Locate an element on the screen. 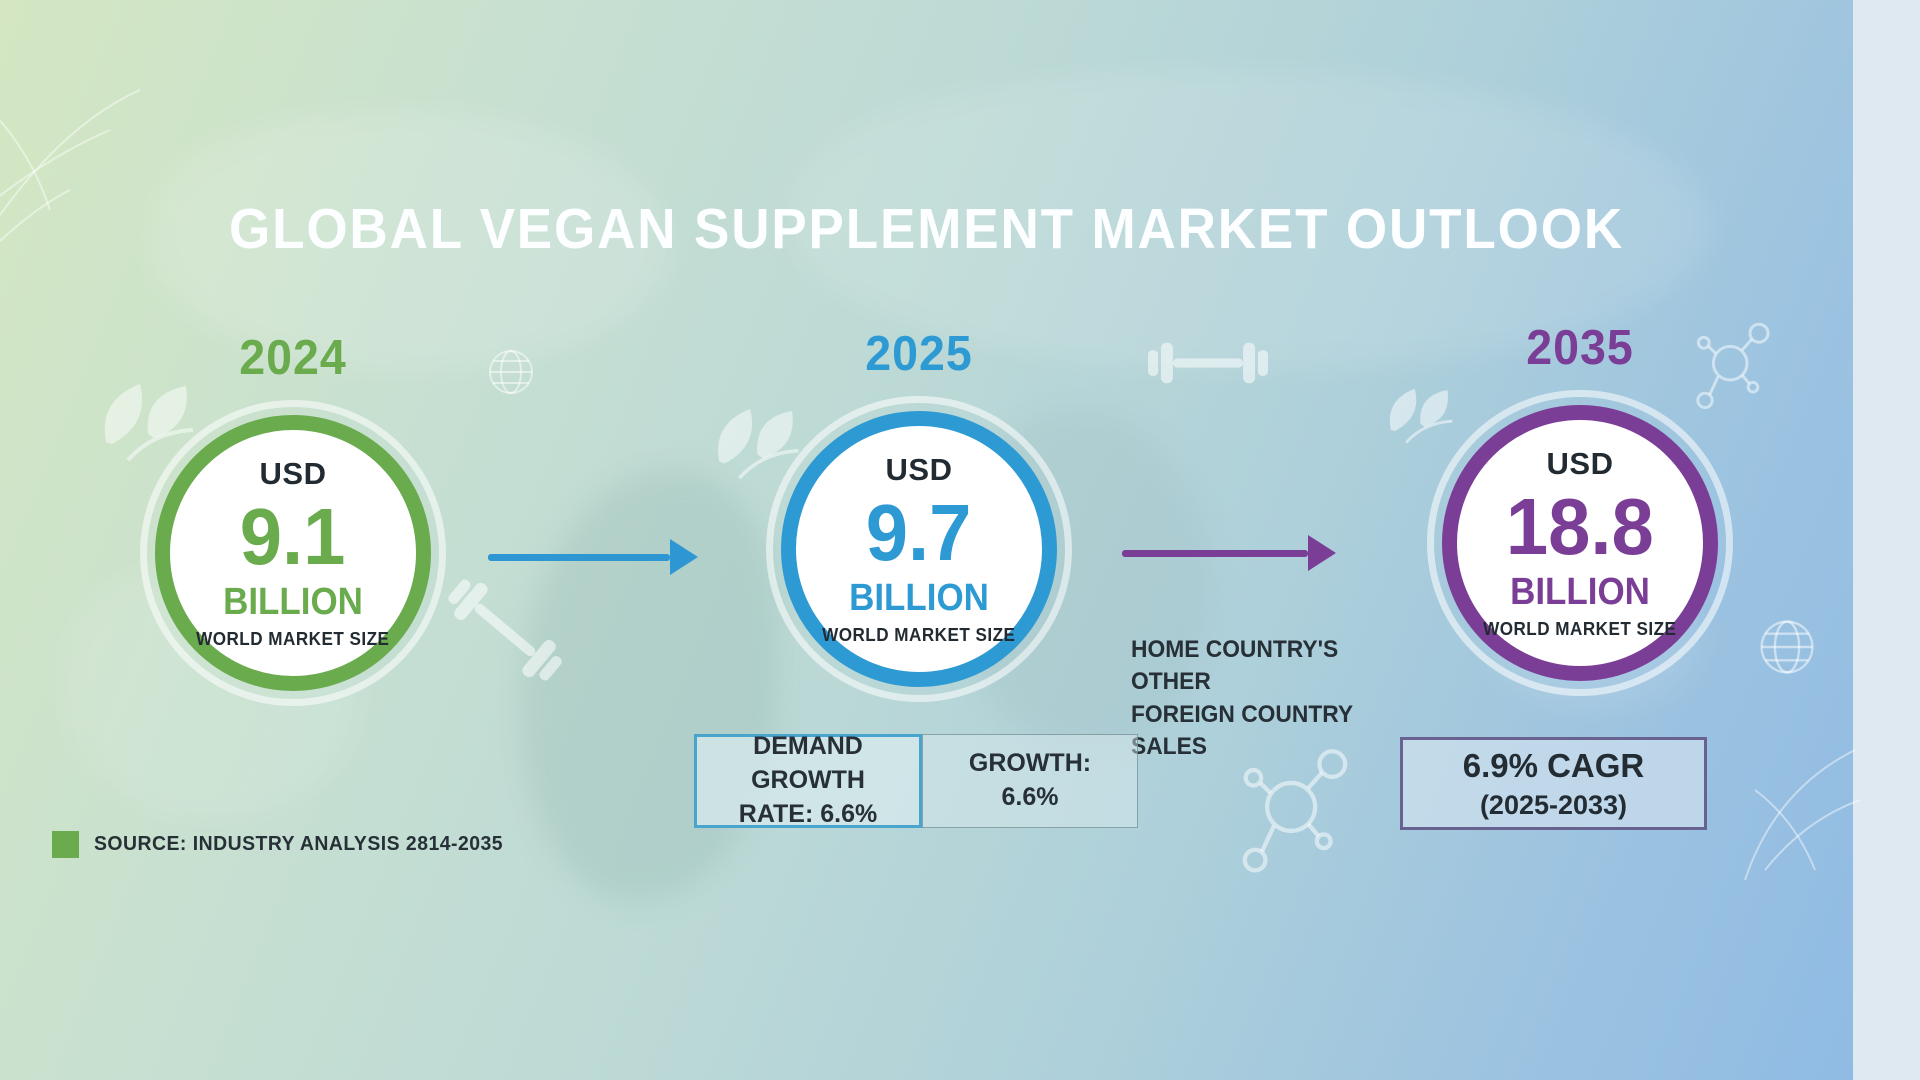  milestone-2035: 2035 USD 18.8 BILLION WORLD MARKET SIZE is located at coordinates (1580, 508).